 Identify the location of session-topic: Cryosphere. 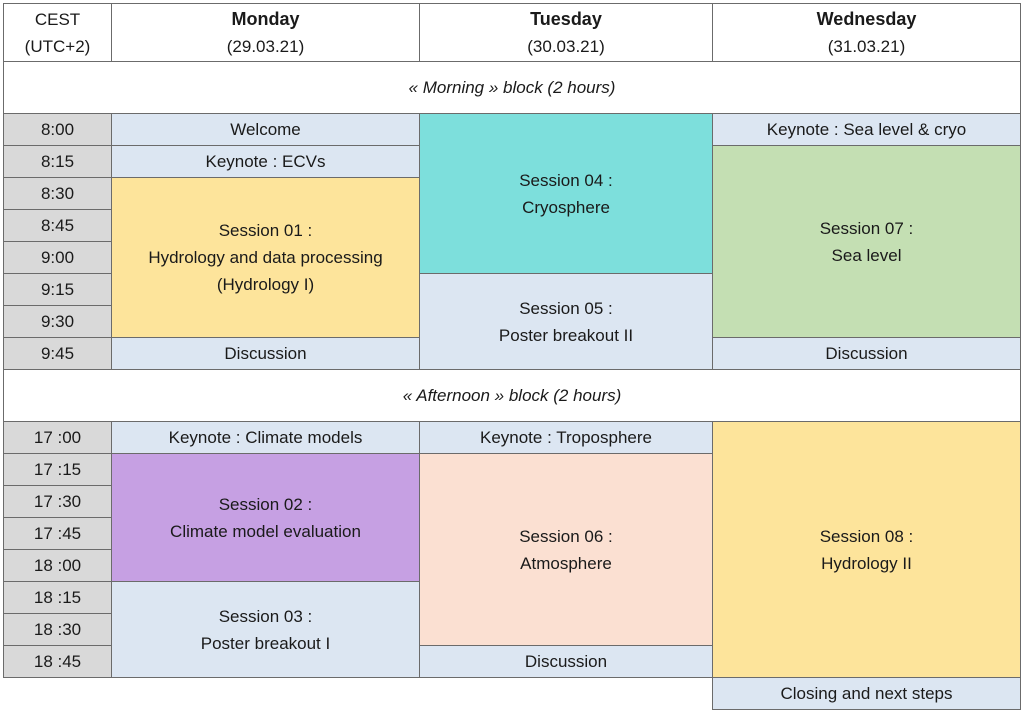
(566, 207).